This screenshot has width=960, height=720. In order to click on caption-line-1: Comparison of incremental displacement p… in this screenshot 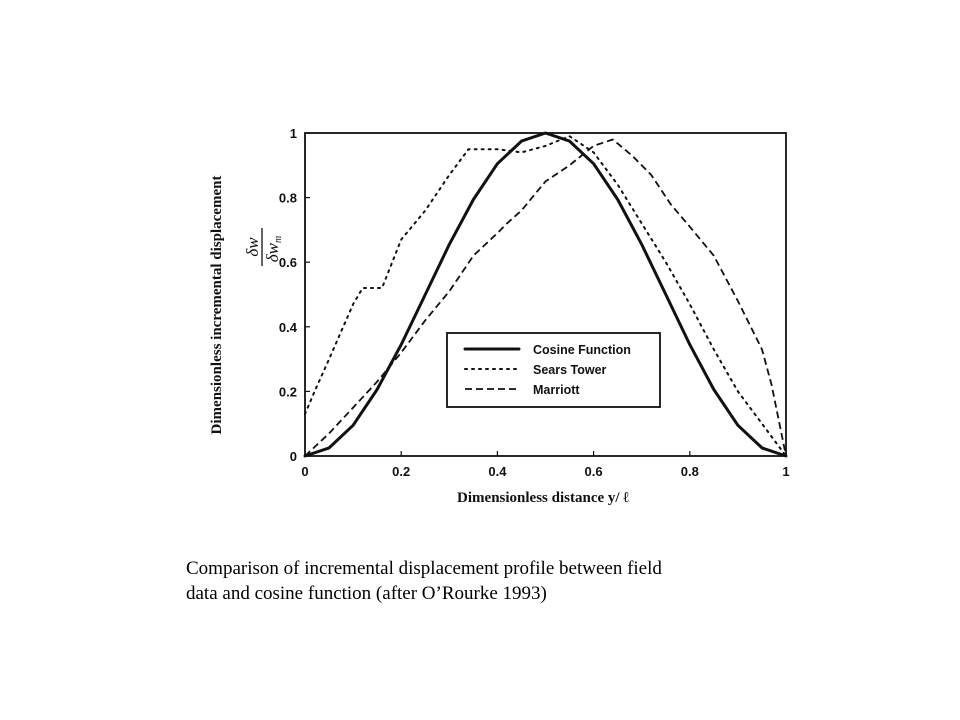, I will do `click(424, 568)`.